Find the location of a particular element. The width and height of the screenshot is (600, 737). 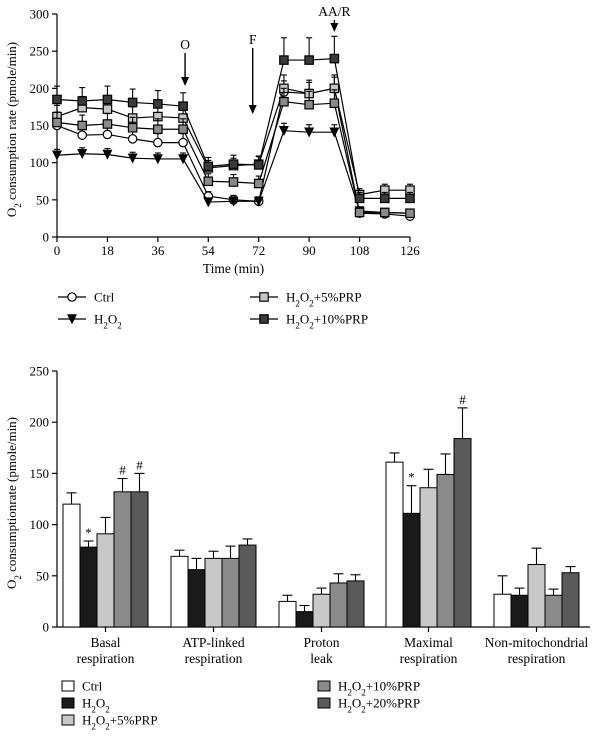

x-axis-label: Time (min) is located at coordinates (233, 268).